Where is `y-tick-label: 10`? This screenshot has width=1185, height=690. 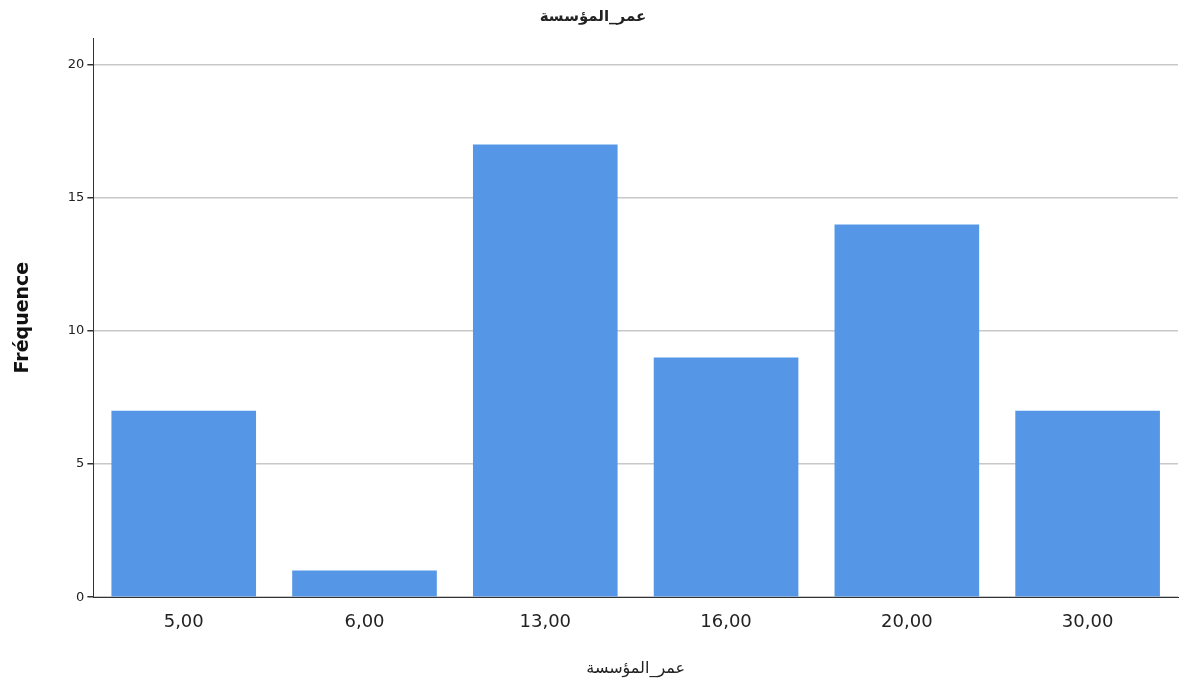 y-tick-label: 10 is located at coordinates (76, 330).